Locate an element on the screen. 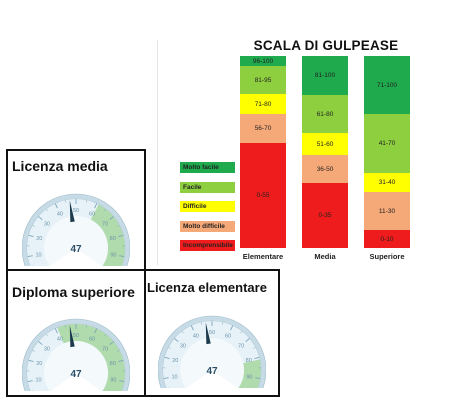 This screenshot has height=403, width=455. legend-item: Facile is located at coordinates (207, 187).